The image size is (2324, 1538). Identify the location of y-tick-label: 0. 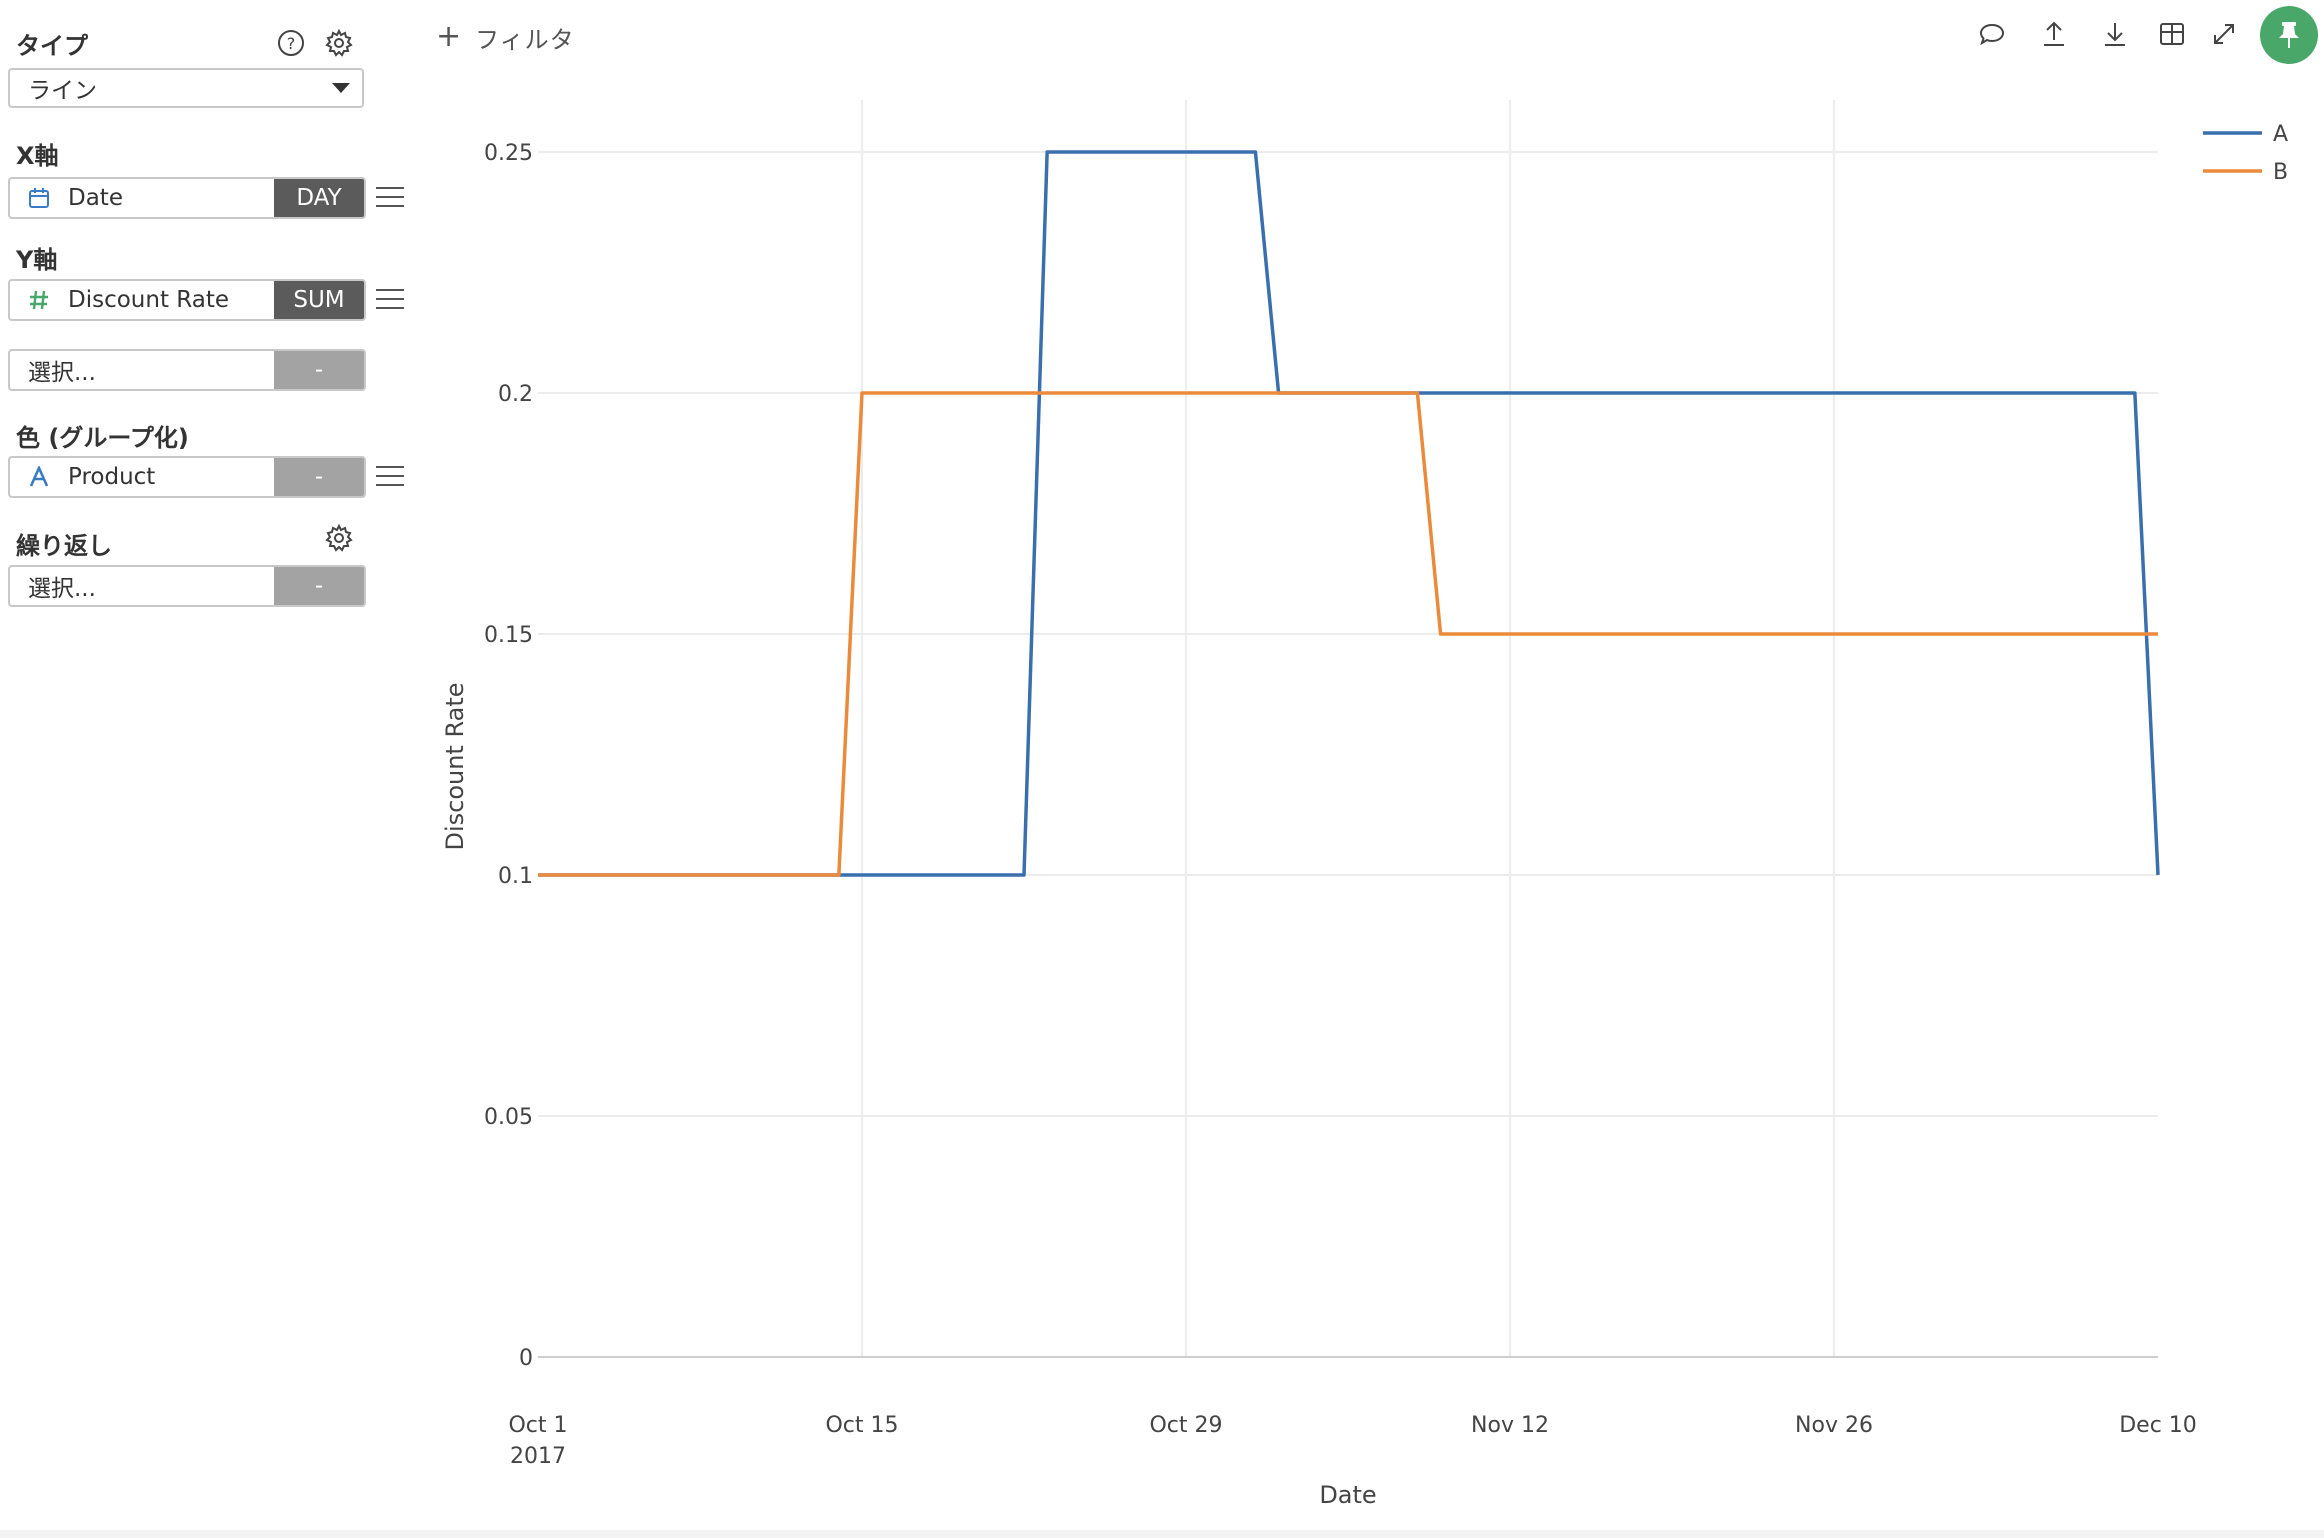
(526, 1358).